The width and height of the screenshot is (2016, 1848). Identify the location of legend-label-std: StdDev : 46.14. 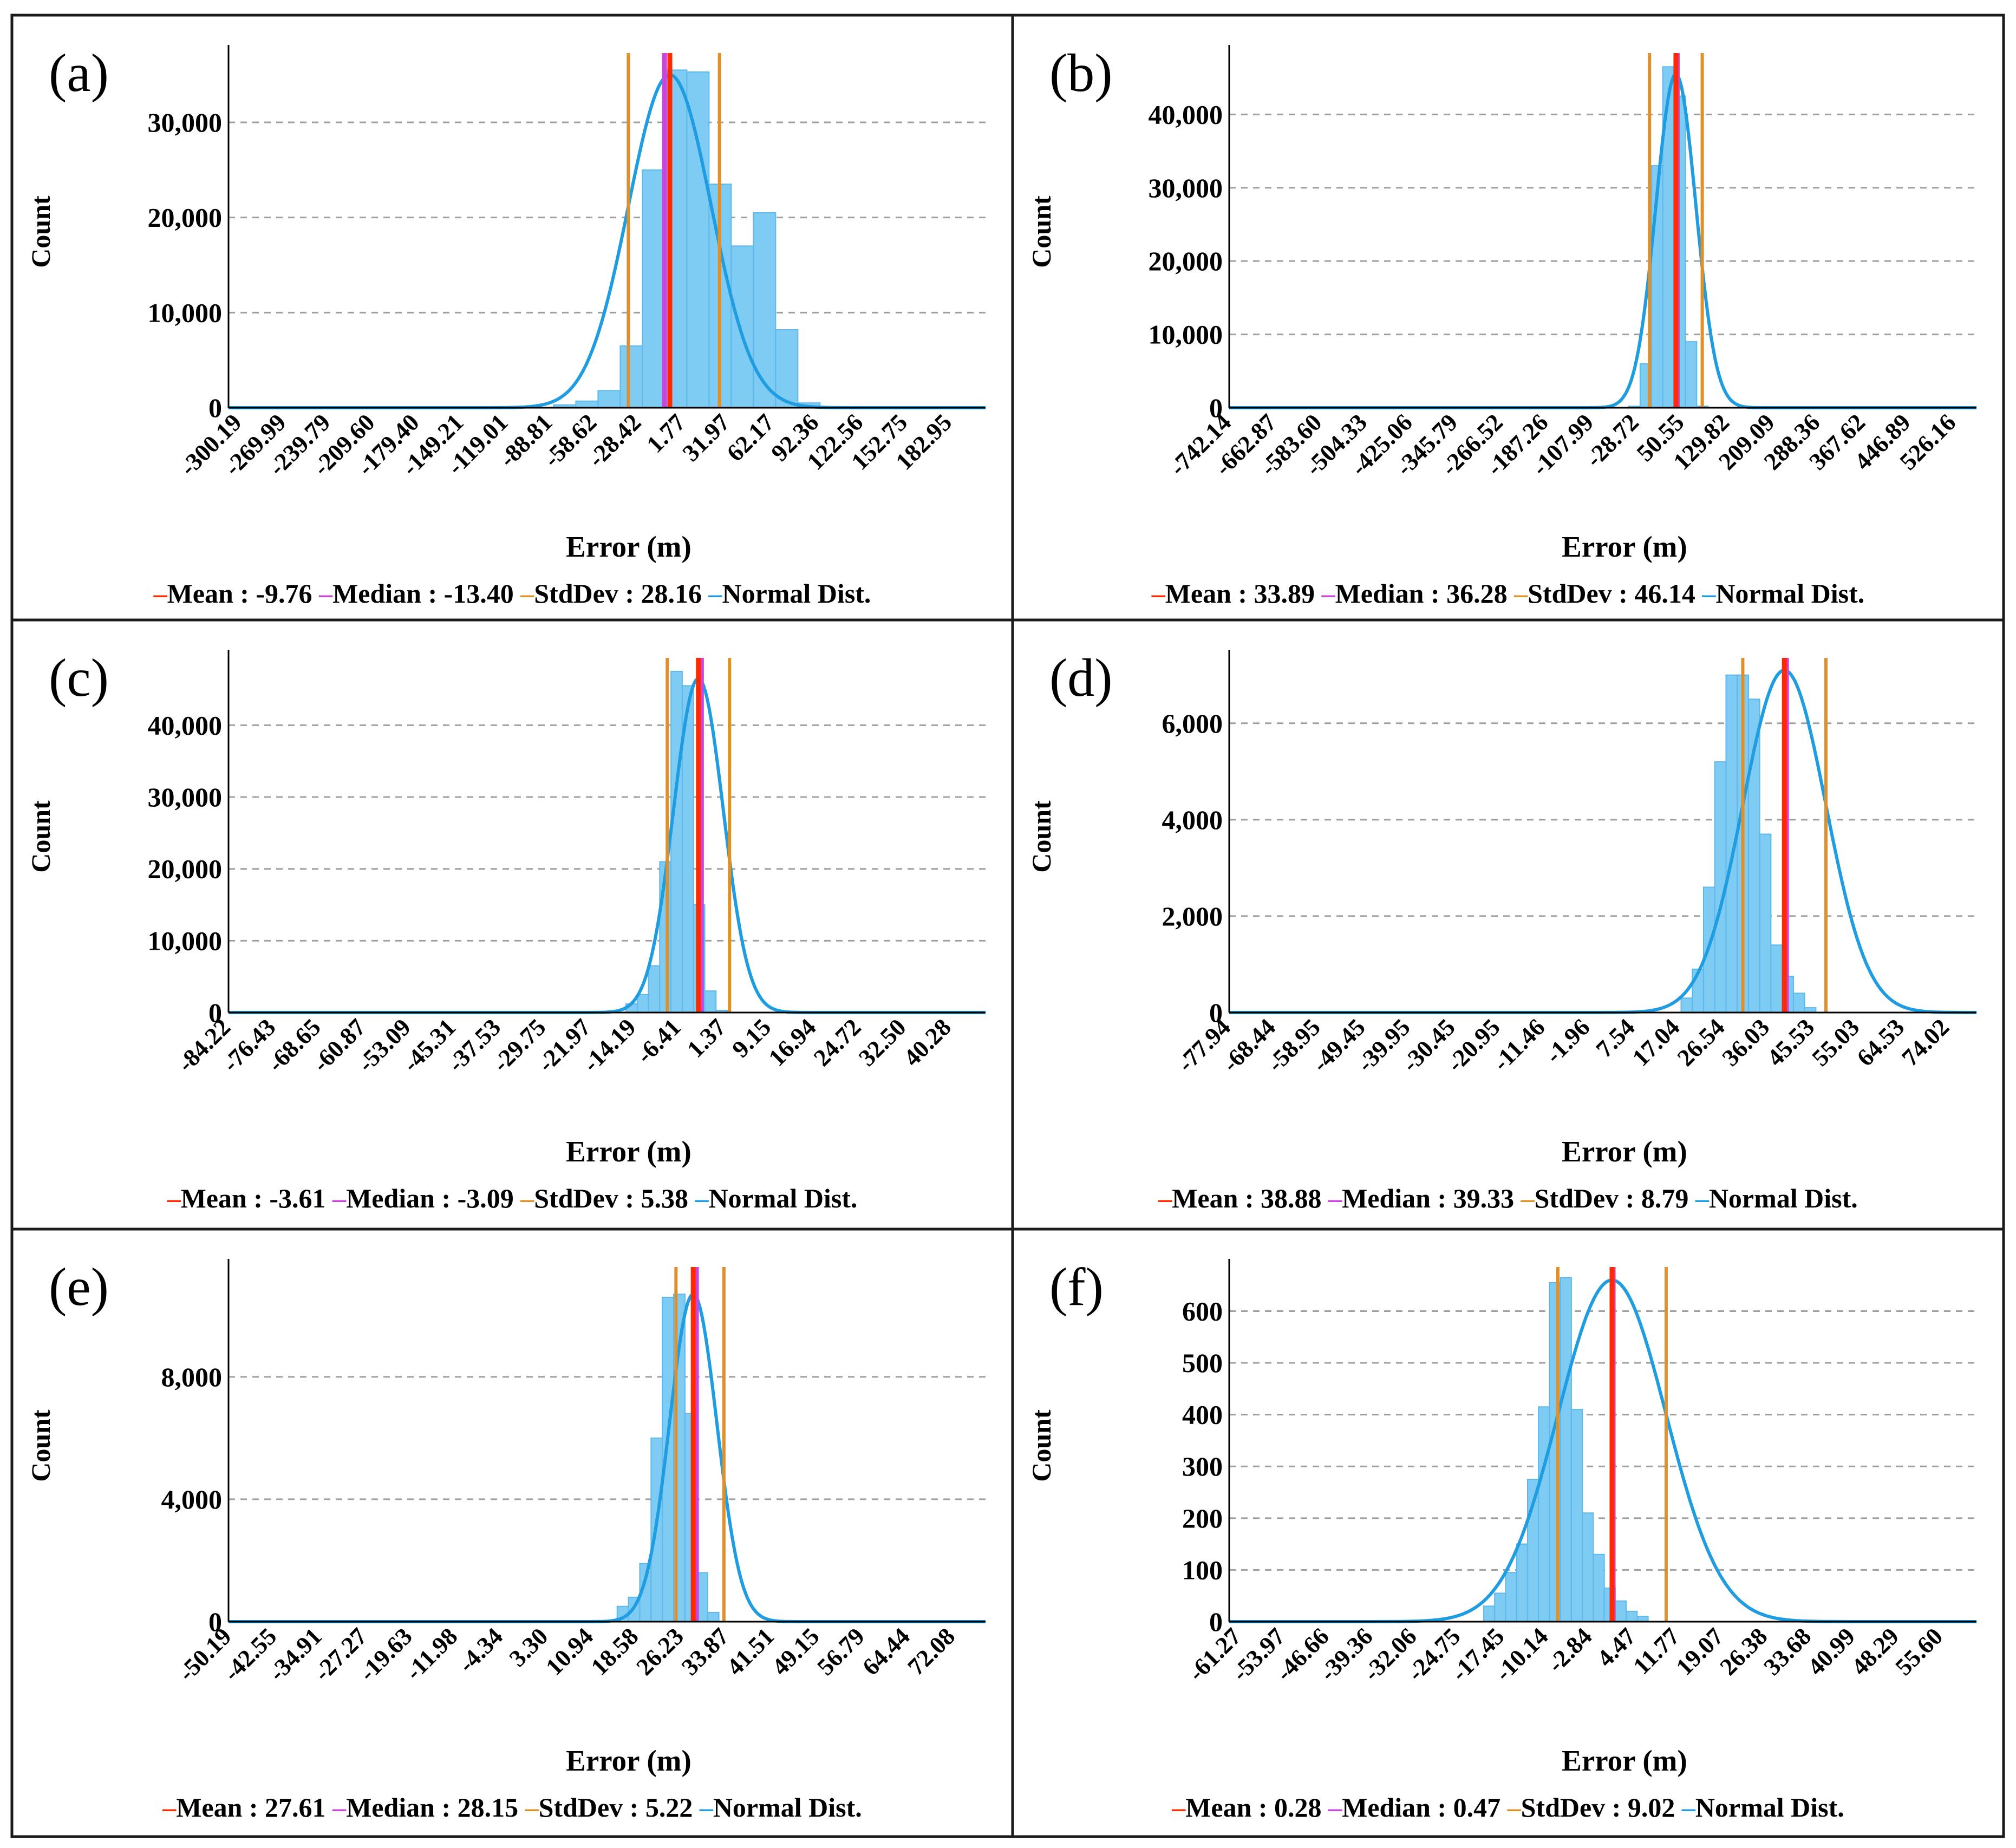
(1611, 594).